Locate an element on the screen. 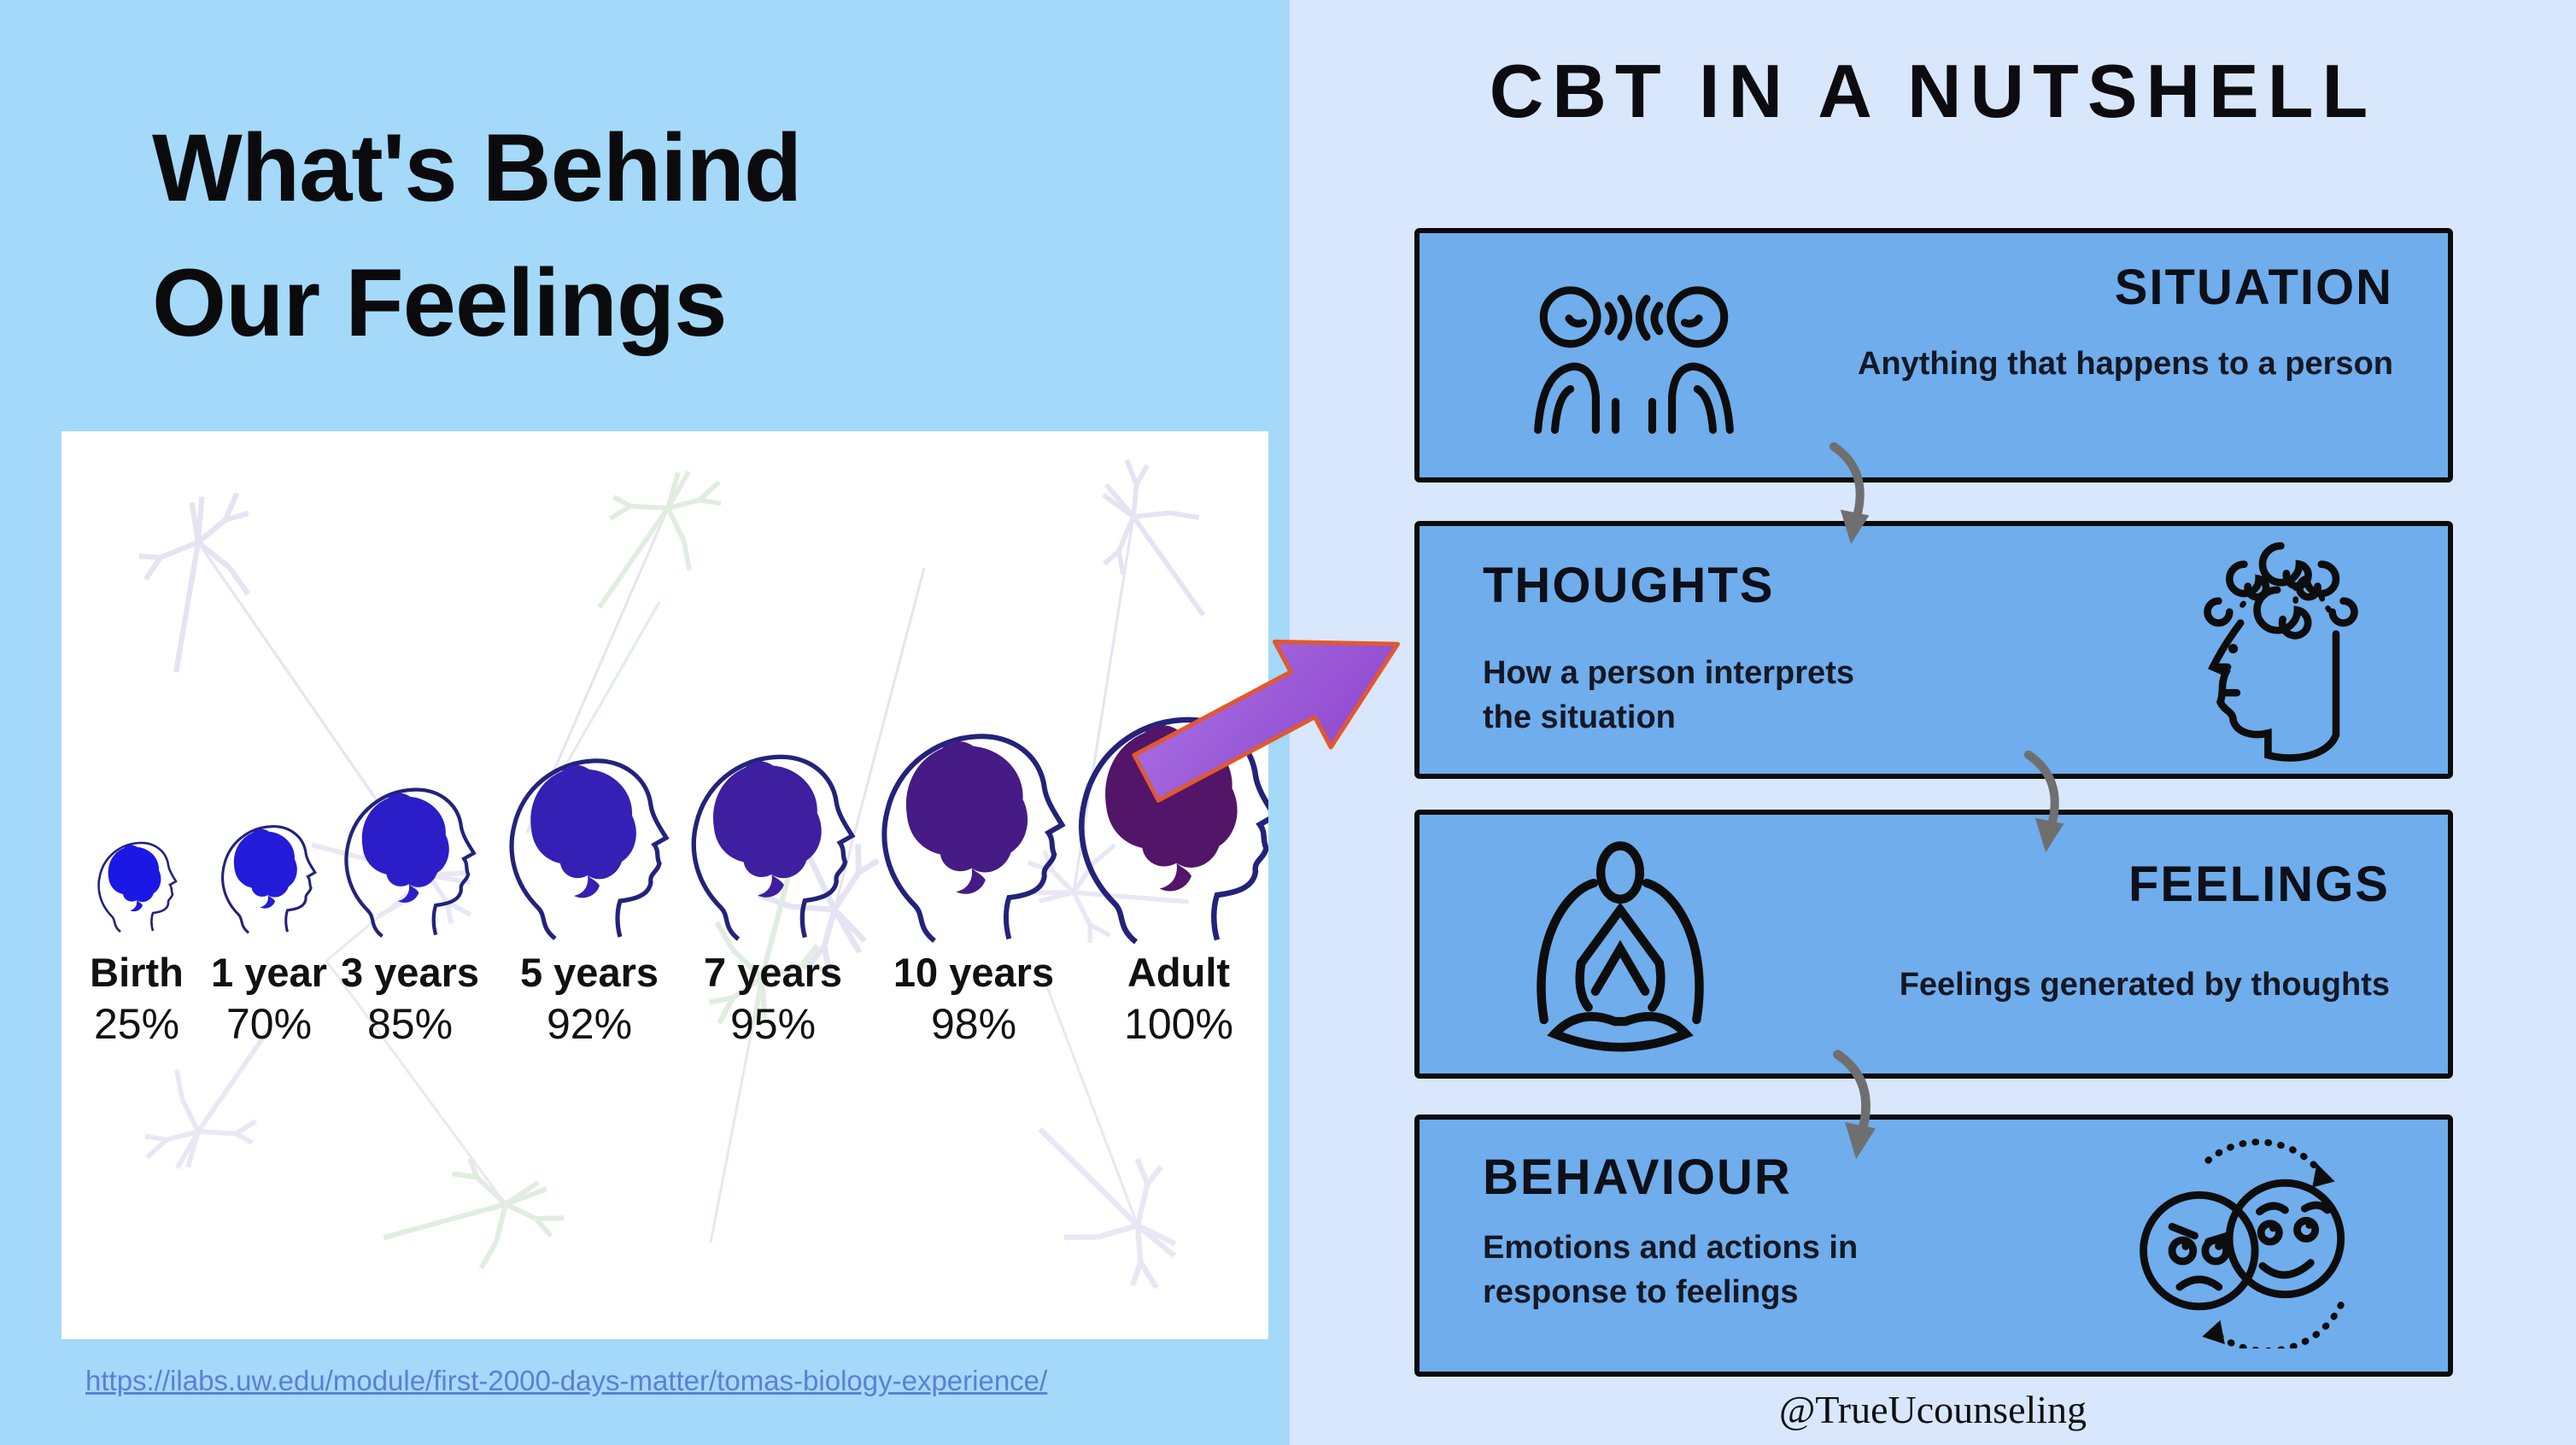 Image resolution: width=2576 pixels, height=1445 pixels. thoughts-text: How a person interprets the situation is located at coordinates (1668, 695).